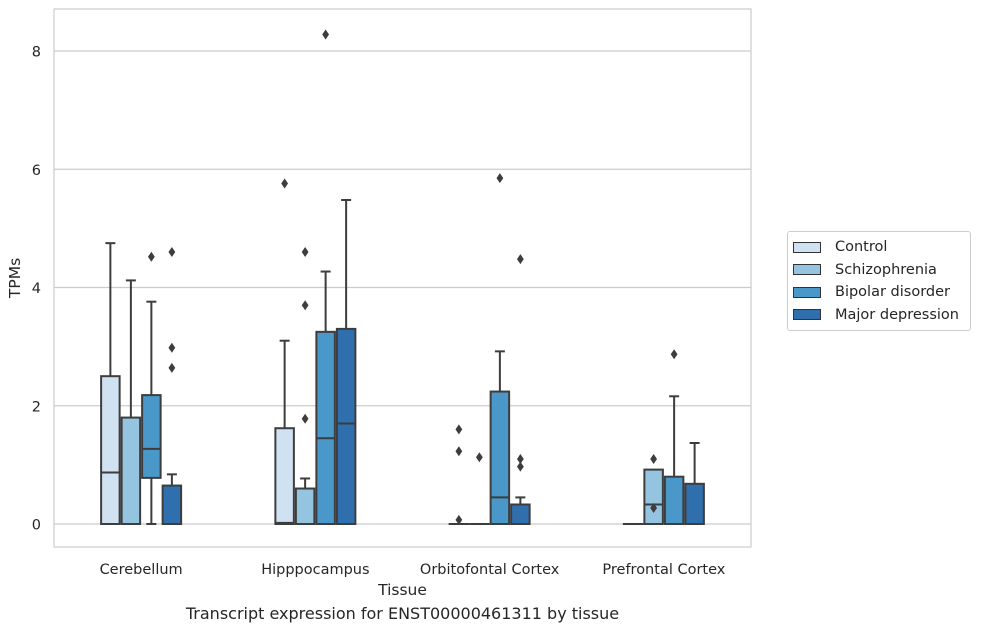  What do you see at coordinates (15, 278) in the screenshot?
I see `y-axis-label: TPMs` at bounding box center [15, 278].